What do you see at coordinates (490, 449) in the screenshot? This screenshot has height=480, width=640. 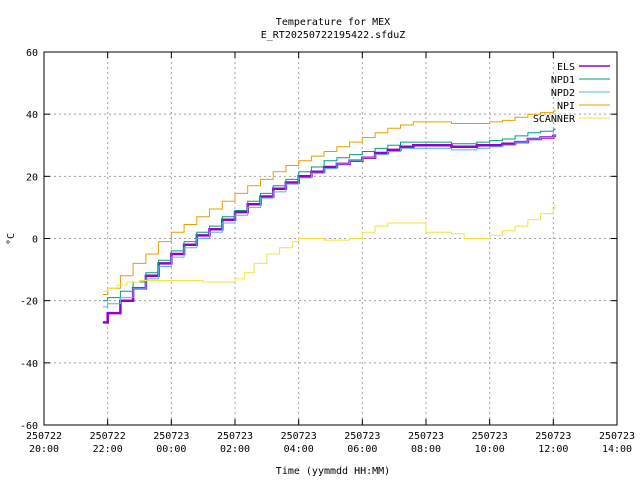 I see `x-tick-label-time: 10:00` at bounding box center [490, 449].